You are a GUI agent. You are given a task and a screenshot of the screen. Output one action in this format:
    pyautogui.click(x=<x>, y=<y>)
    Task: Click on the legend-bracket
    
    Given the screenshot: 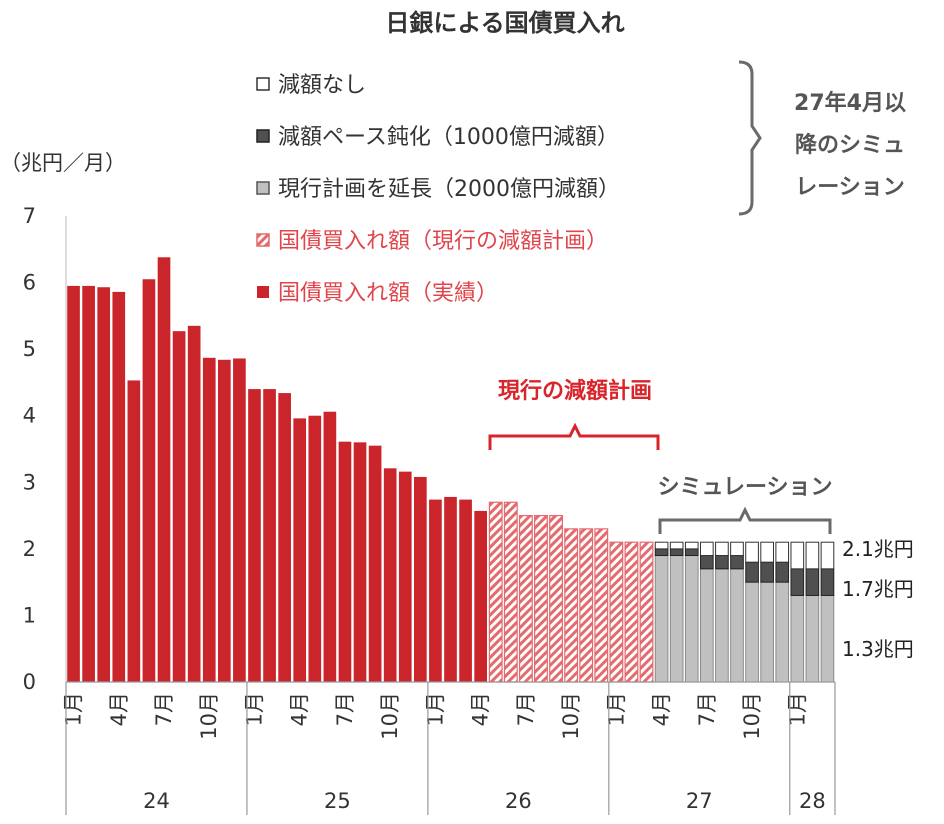 What is the action you would take?
    pyautogui.click(x=750, y=138)
    